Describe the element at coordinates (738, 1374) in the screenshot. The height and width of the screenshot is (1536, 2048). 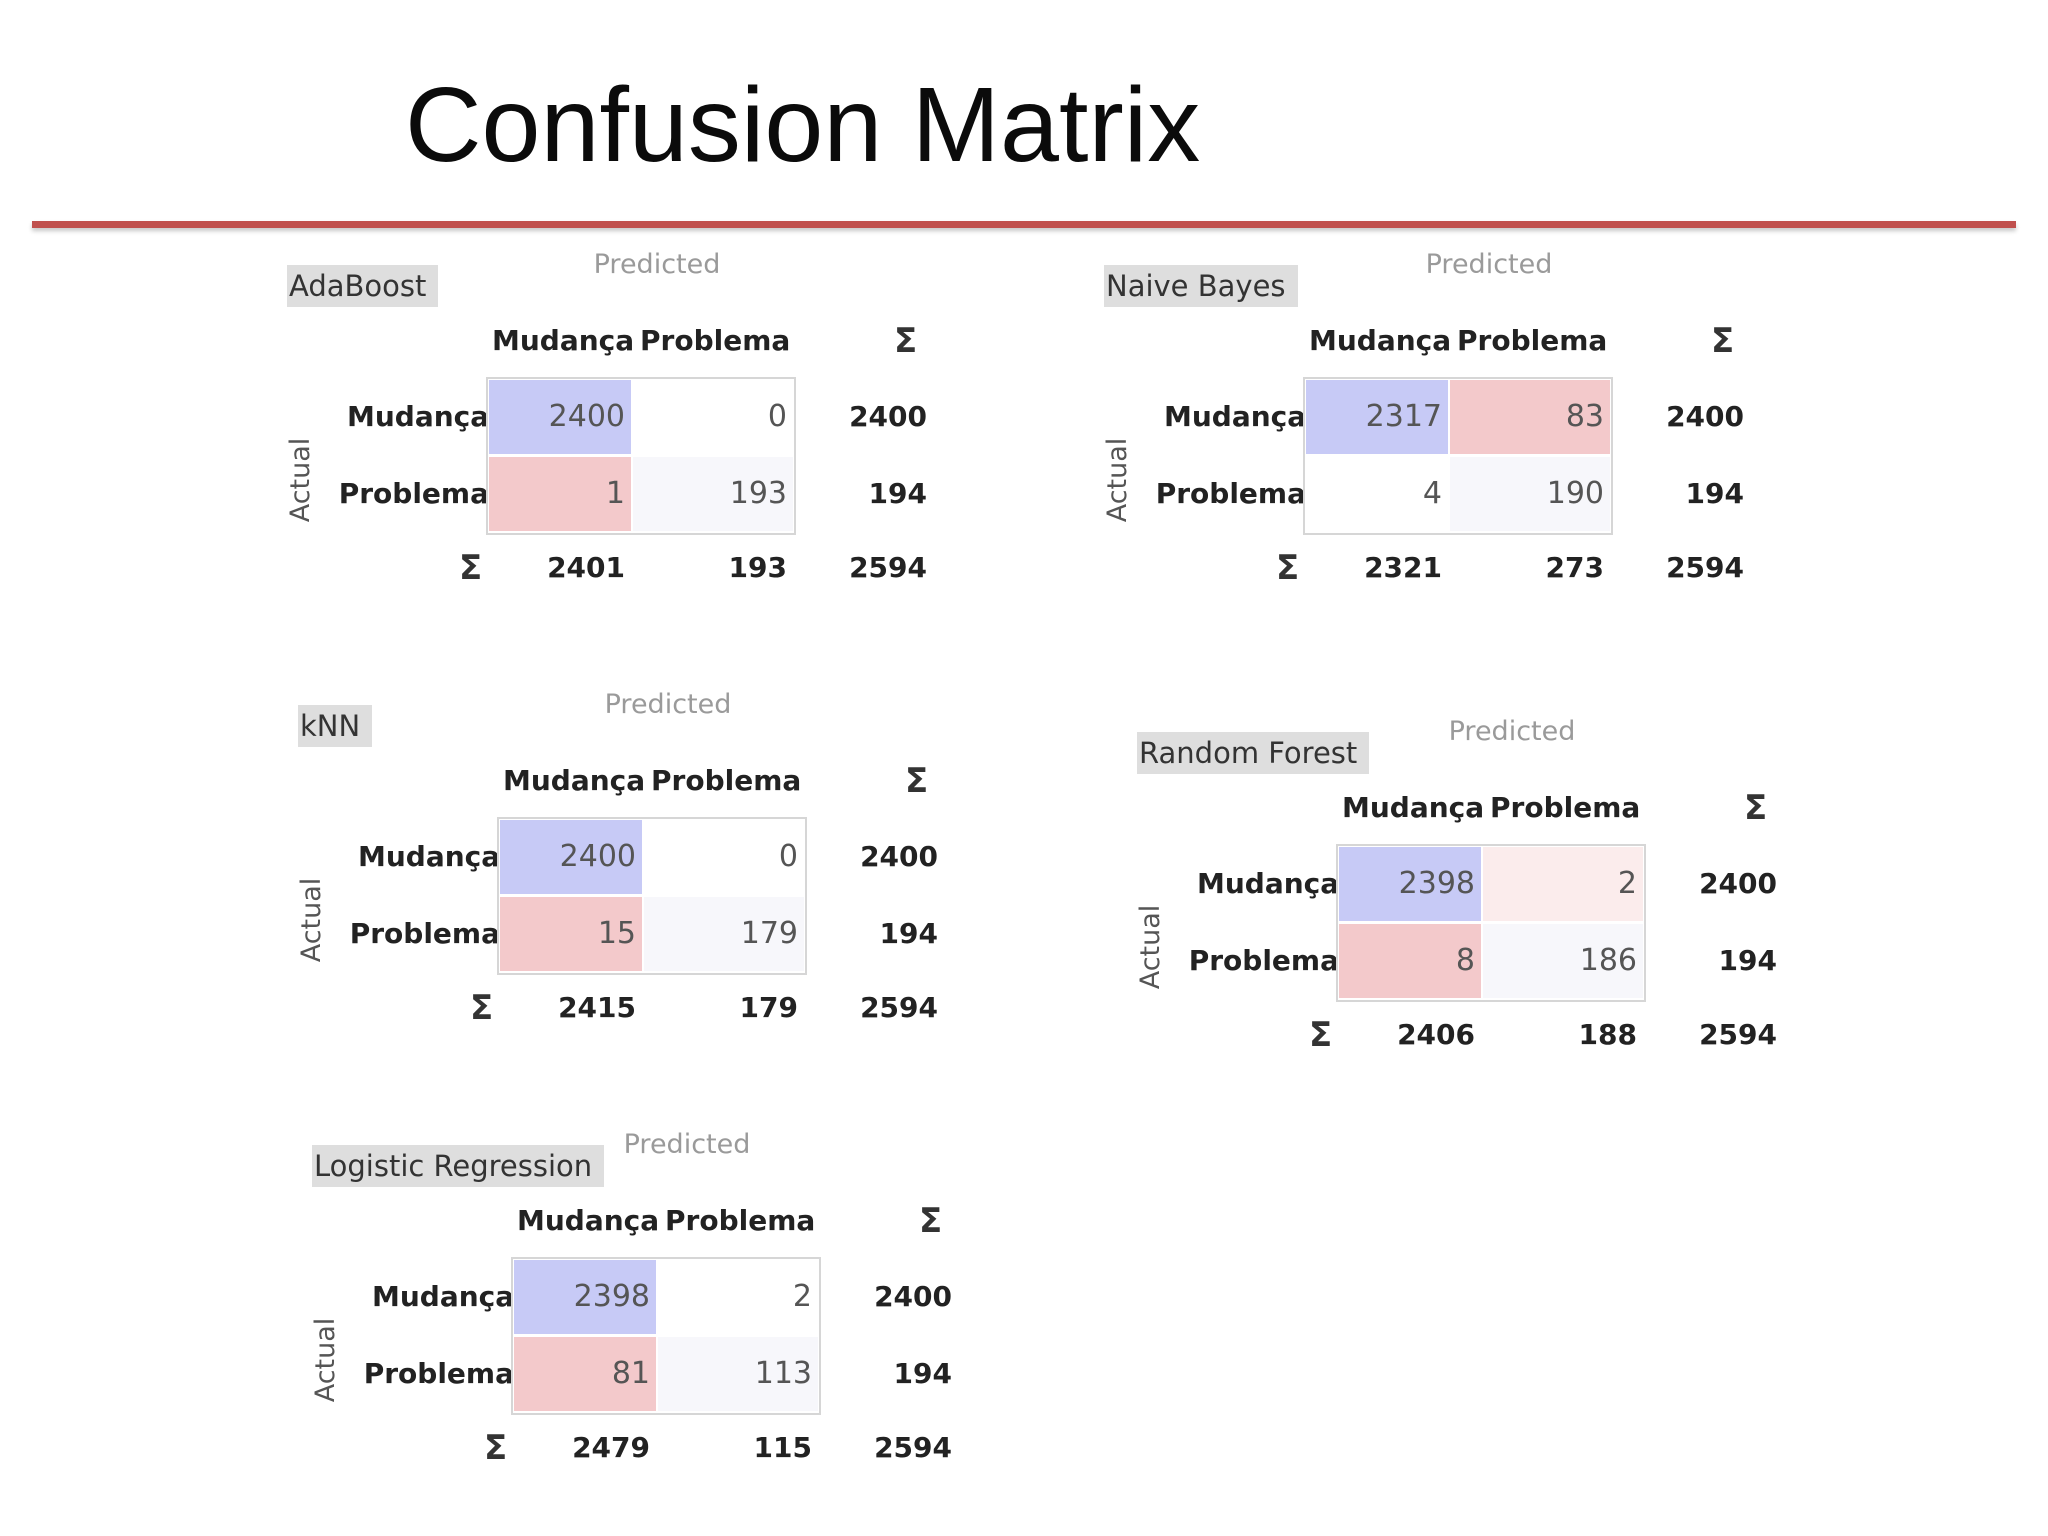
I see `matrix-cell: 113` at that location.